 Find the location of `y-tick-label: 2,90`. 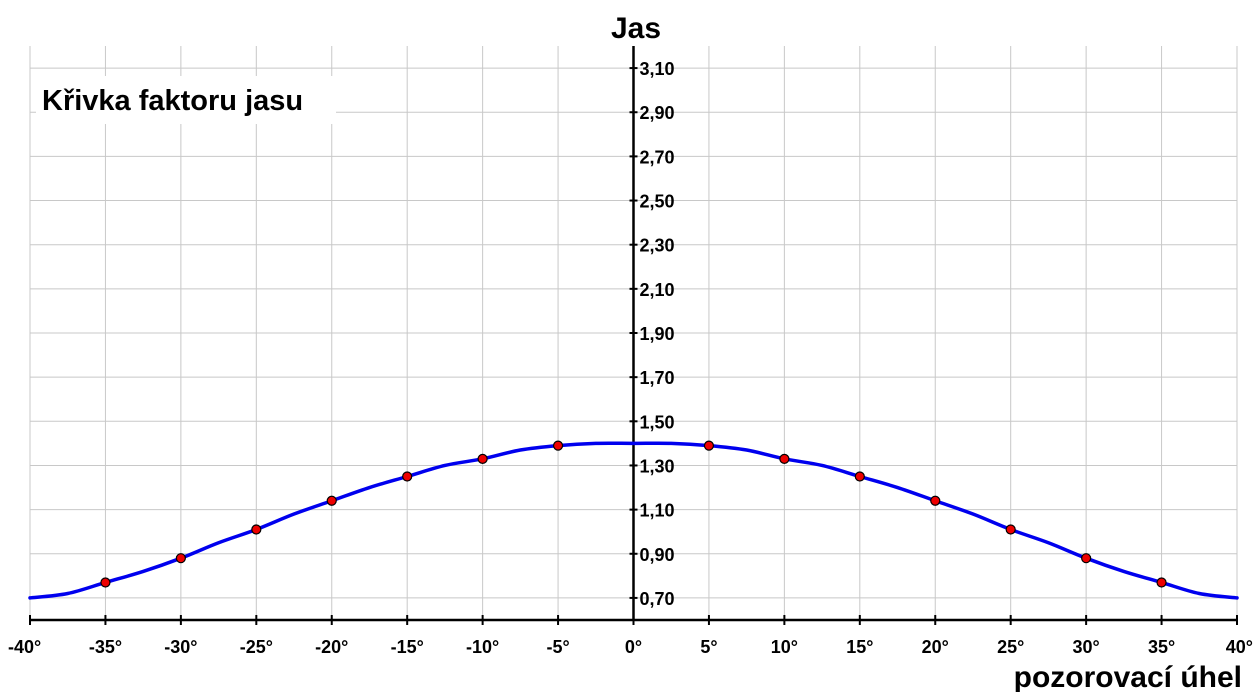

y-tick-label: 2,90 is located at coordinates (657, 113).